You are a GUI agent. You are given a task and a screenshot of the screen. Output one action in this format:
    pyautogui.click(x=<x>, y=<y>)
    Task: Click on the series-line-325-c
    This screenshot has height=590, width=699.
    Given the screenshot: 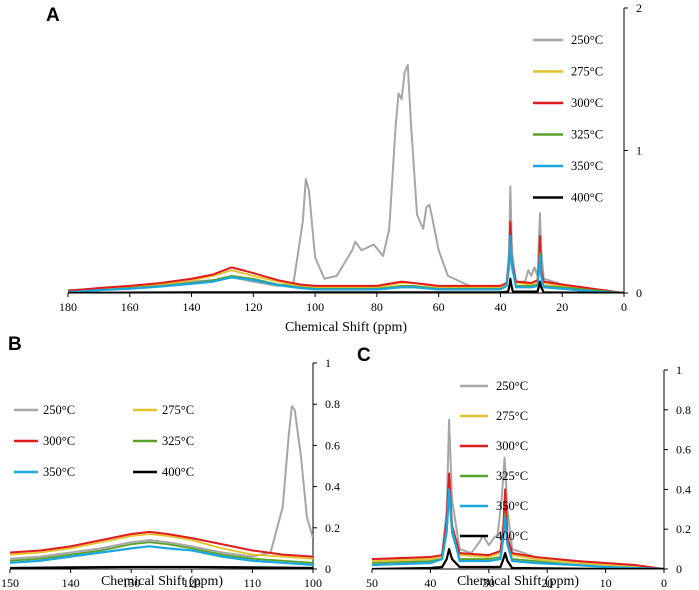 What is the action you would take?
    pyautogui.click(x=161, y=552)
    